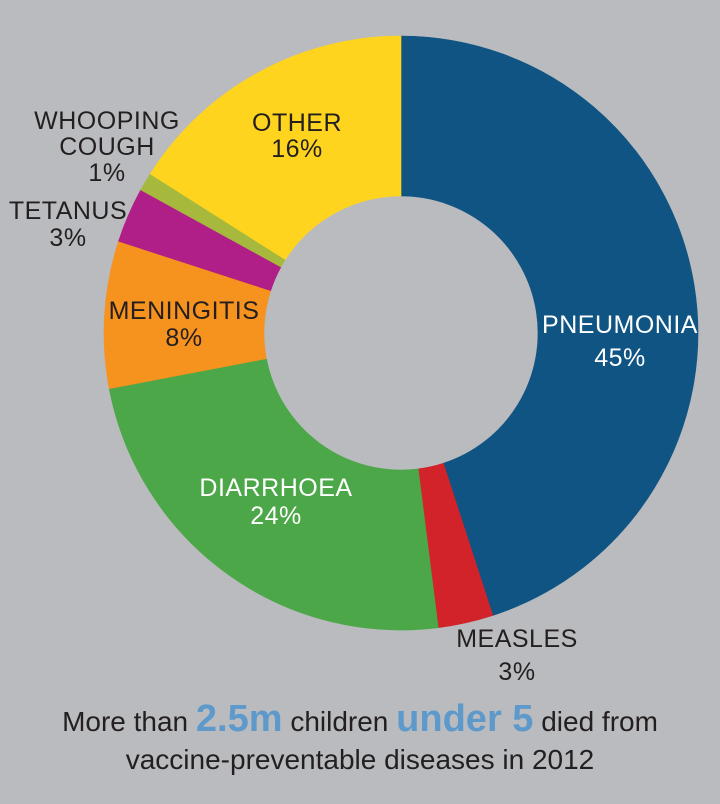 This screenshot has height=804, width=720. Describe the element at coordinates (517, 655) in the screenshot. I see `label-measles: MEASLES 3%` at that location.